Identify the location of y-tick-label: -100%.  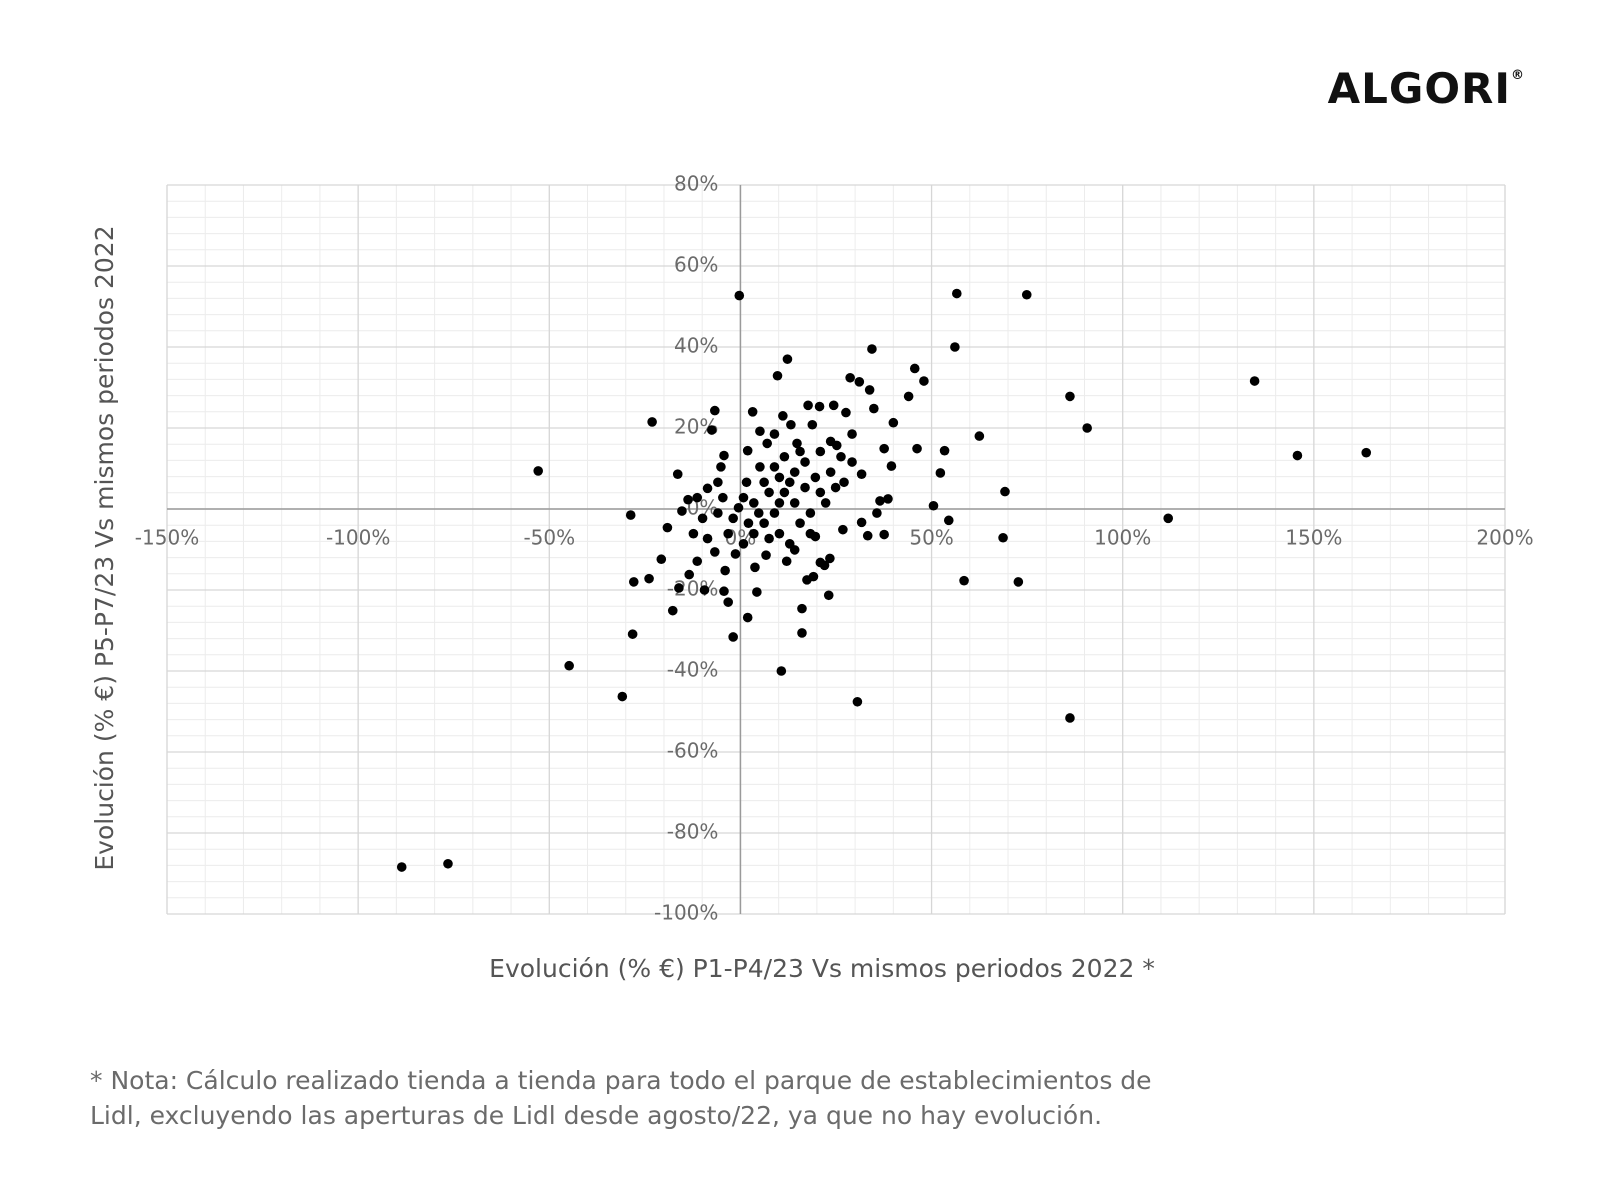
(686, 913).